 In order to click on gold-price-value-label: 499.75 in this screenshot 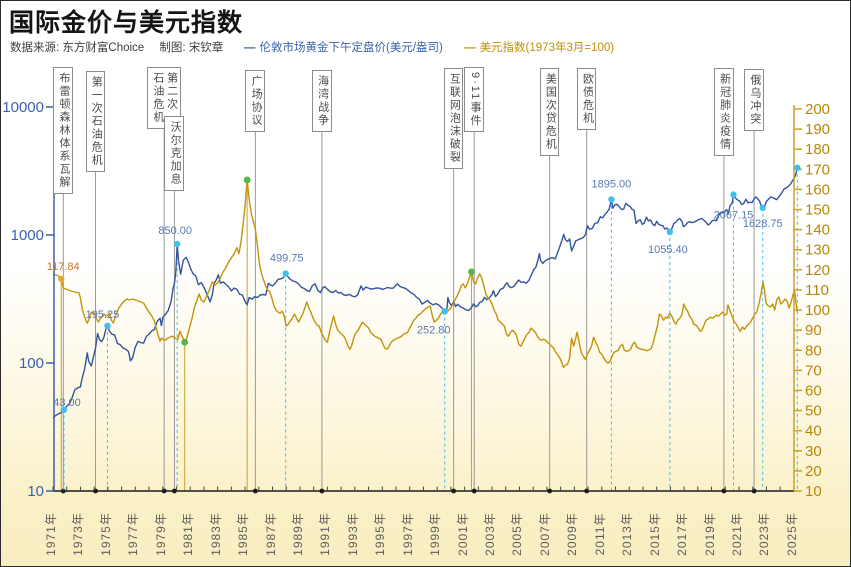, I will do `click(287, 259)`.